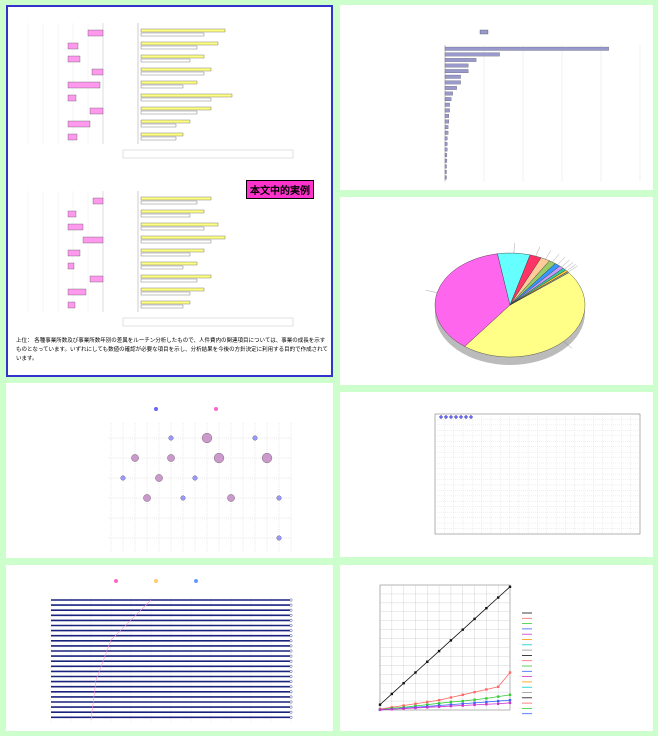 This screenshot has width=658, height=736. I want to click on chart3-svg, so click(496, 97).